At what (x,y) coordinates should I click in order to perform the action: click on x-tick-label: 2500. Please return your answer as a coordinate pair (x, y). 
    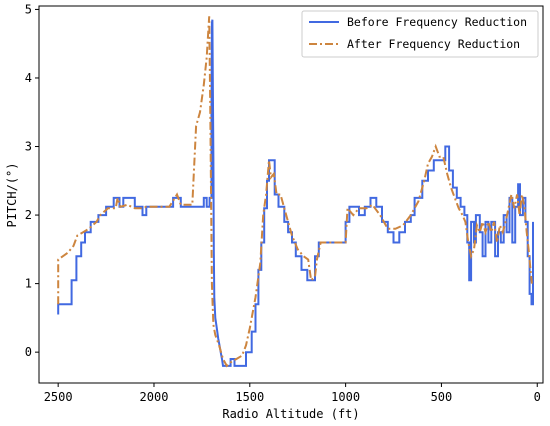
    Looking at the image, I should click on (58, 397).